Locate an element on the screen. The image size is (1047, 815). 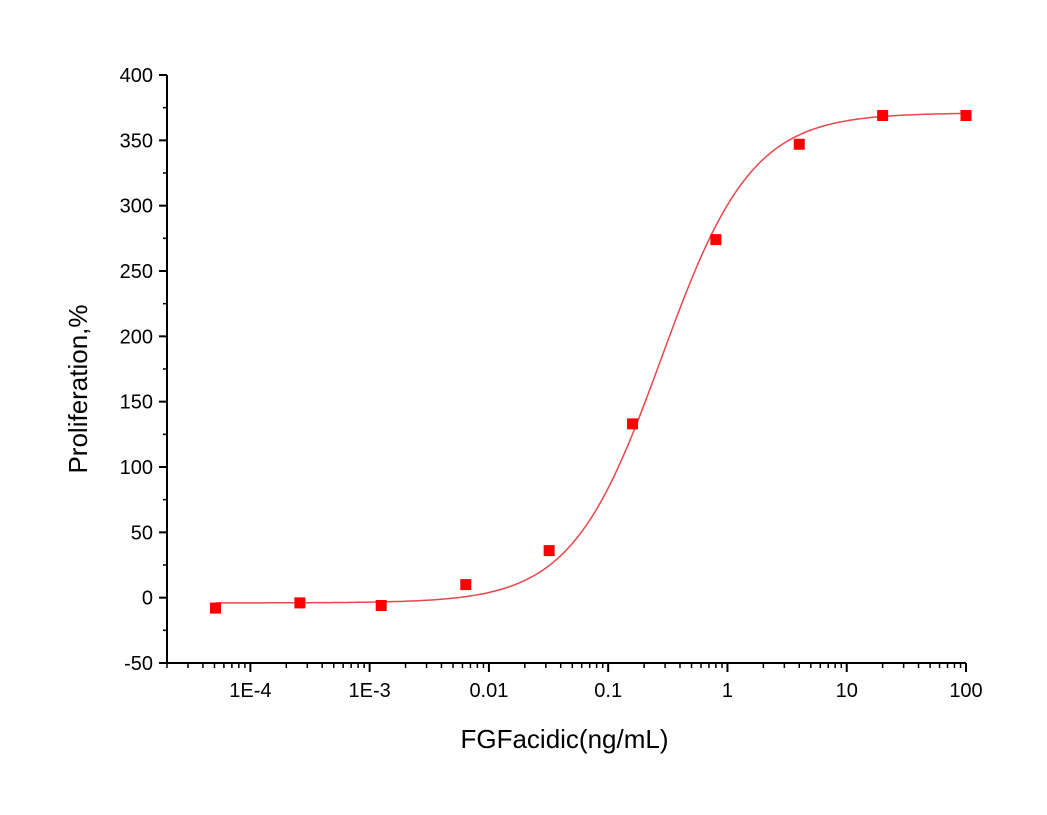
y-tick-label: 250 is located at coordinates (136, 272).